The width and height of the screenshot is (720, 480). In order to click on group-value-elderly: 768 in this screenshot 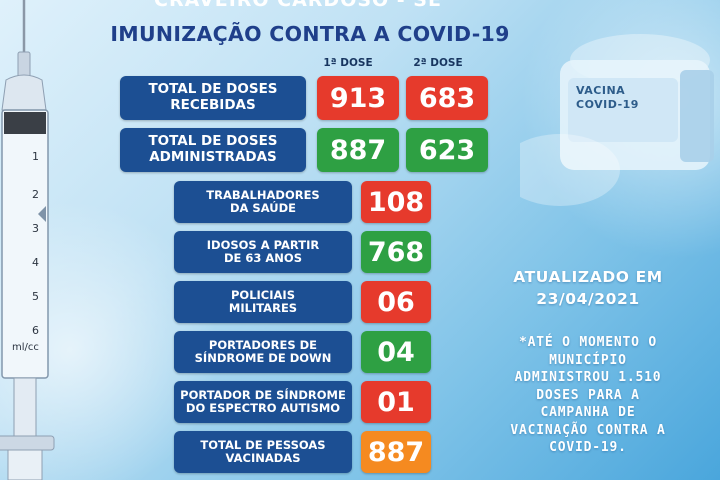, I will do `click(396, 252)`.